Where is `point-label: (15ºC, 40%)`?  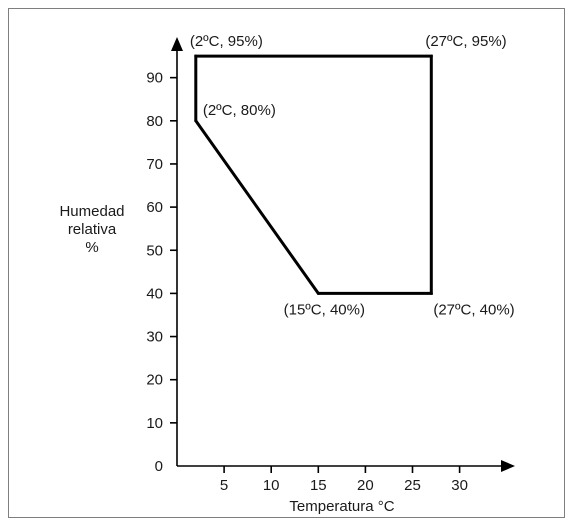 point-label: (15ºC, 40%) is located at coordinates (324, 309).